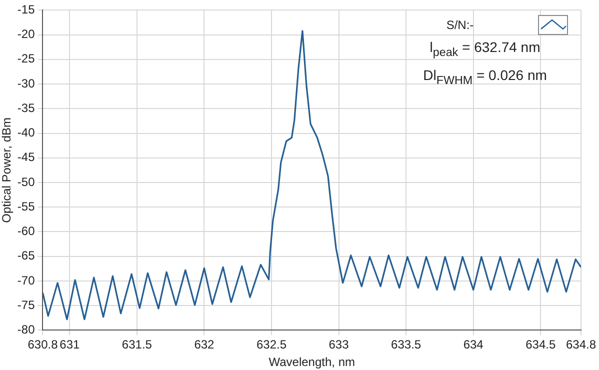 Image resolution: width=599 pixels, height=370 pixels. Describe the element at coordinates (26, 255) in the screenshot. I see `y-tick-label: -65` at that location.